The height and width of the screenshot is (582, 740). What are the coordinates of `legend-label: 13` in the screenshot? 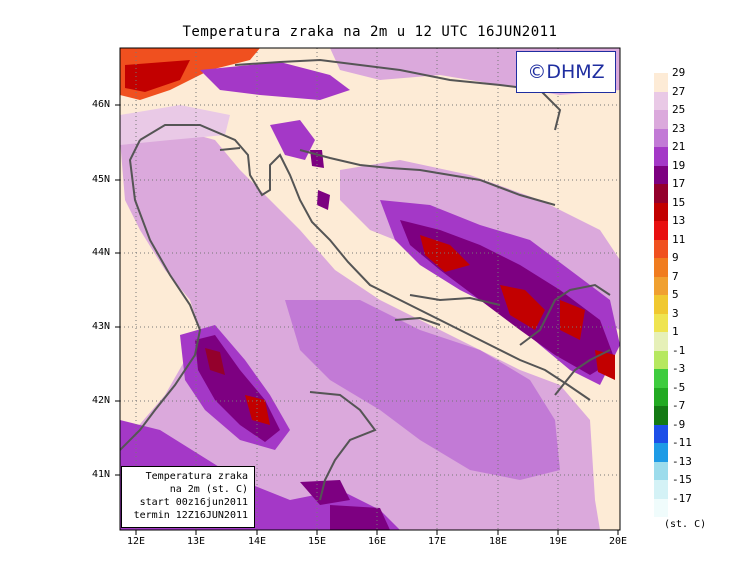 It's located at (679, 220).